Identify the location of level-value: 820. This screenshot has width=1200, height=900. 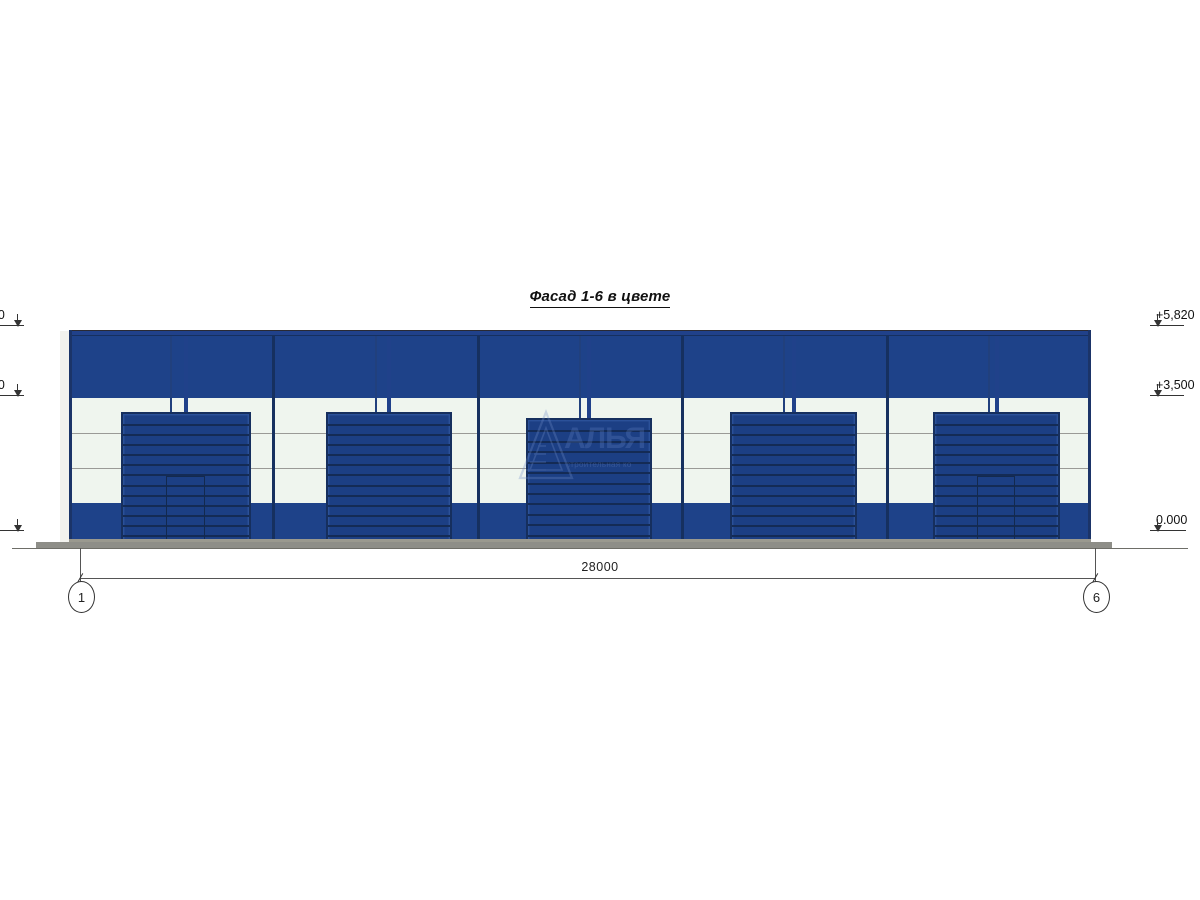
(2, 315).